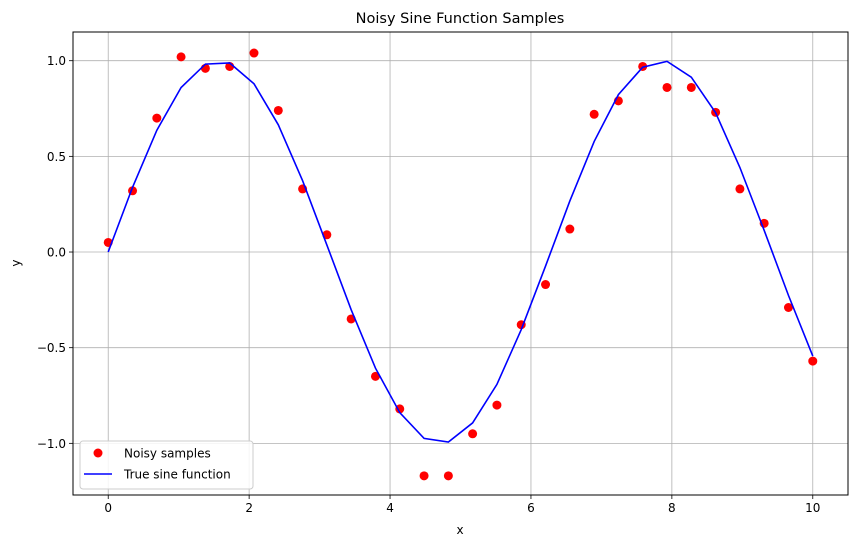 Image resolution: width=857 pixels, height=547 pixels. Describe the element at coordinates (459, 530) in the screenshot. I see `x-axis-label: x` at that location.